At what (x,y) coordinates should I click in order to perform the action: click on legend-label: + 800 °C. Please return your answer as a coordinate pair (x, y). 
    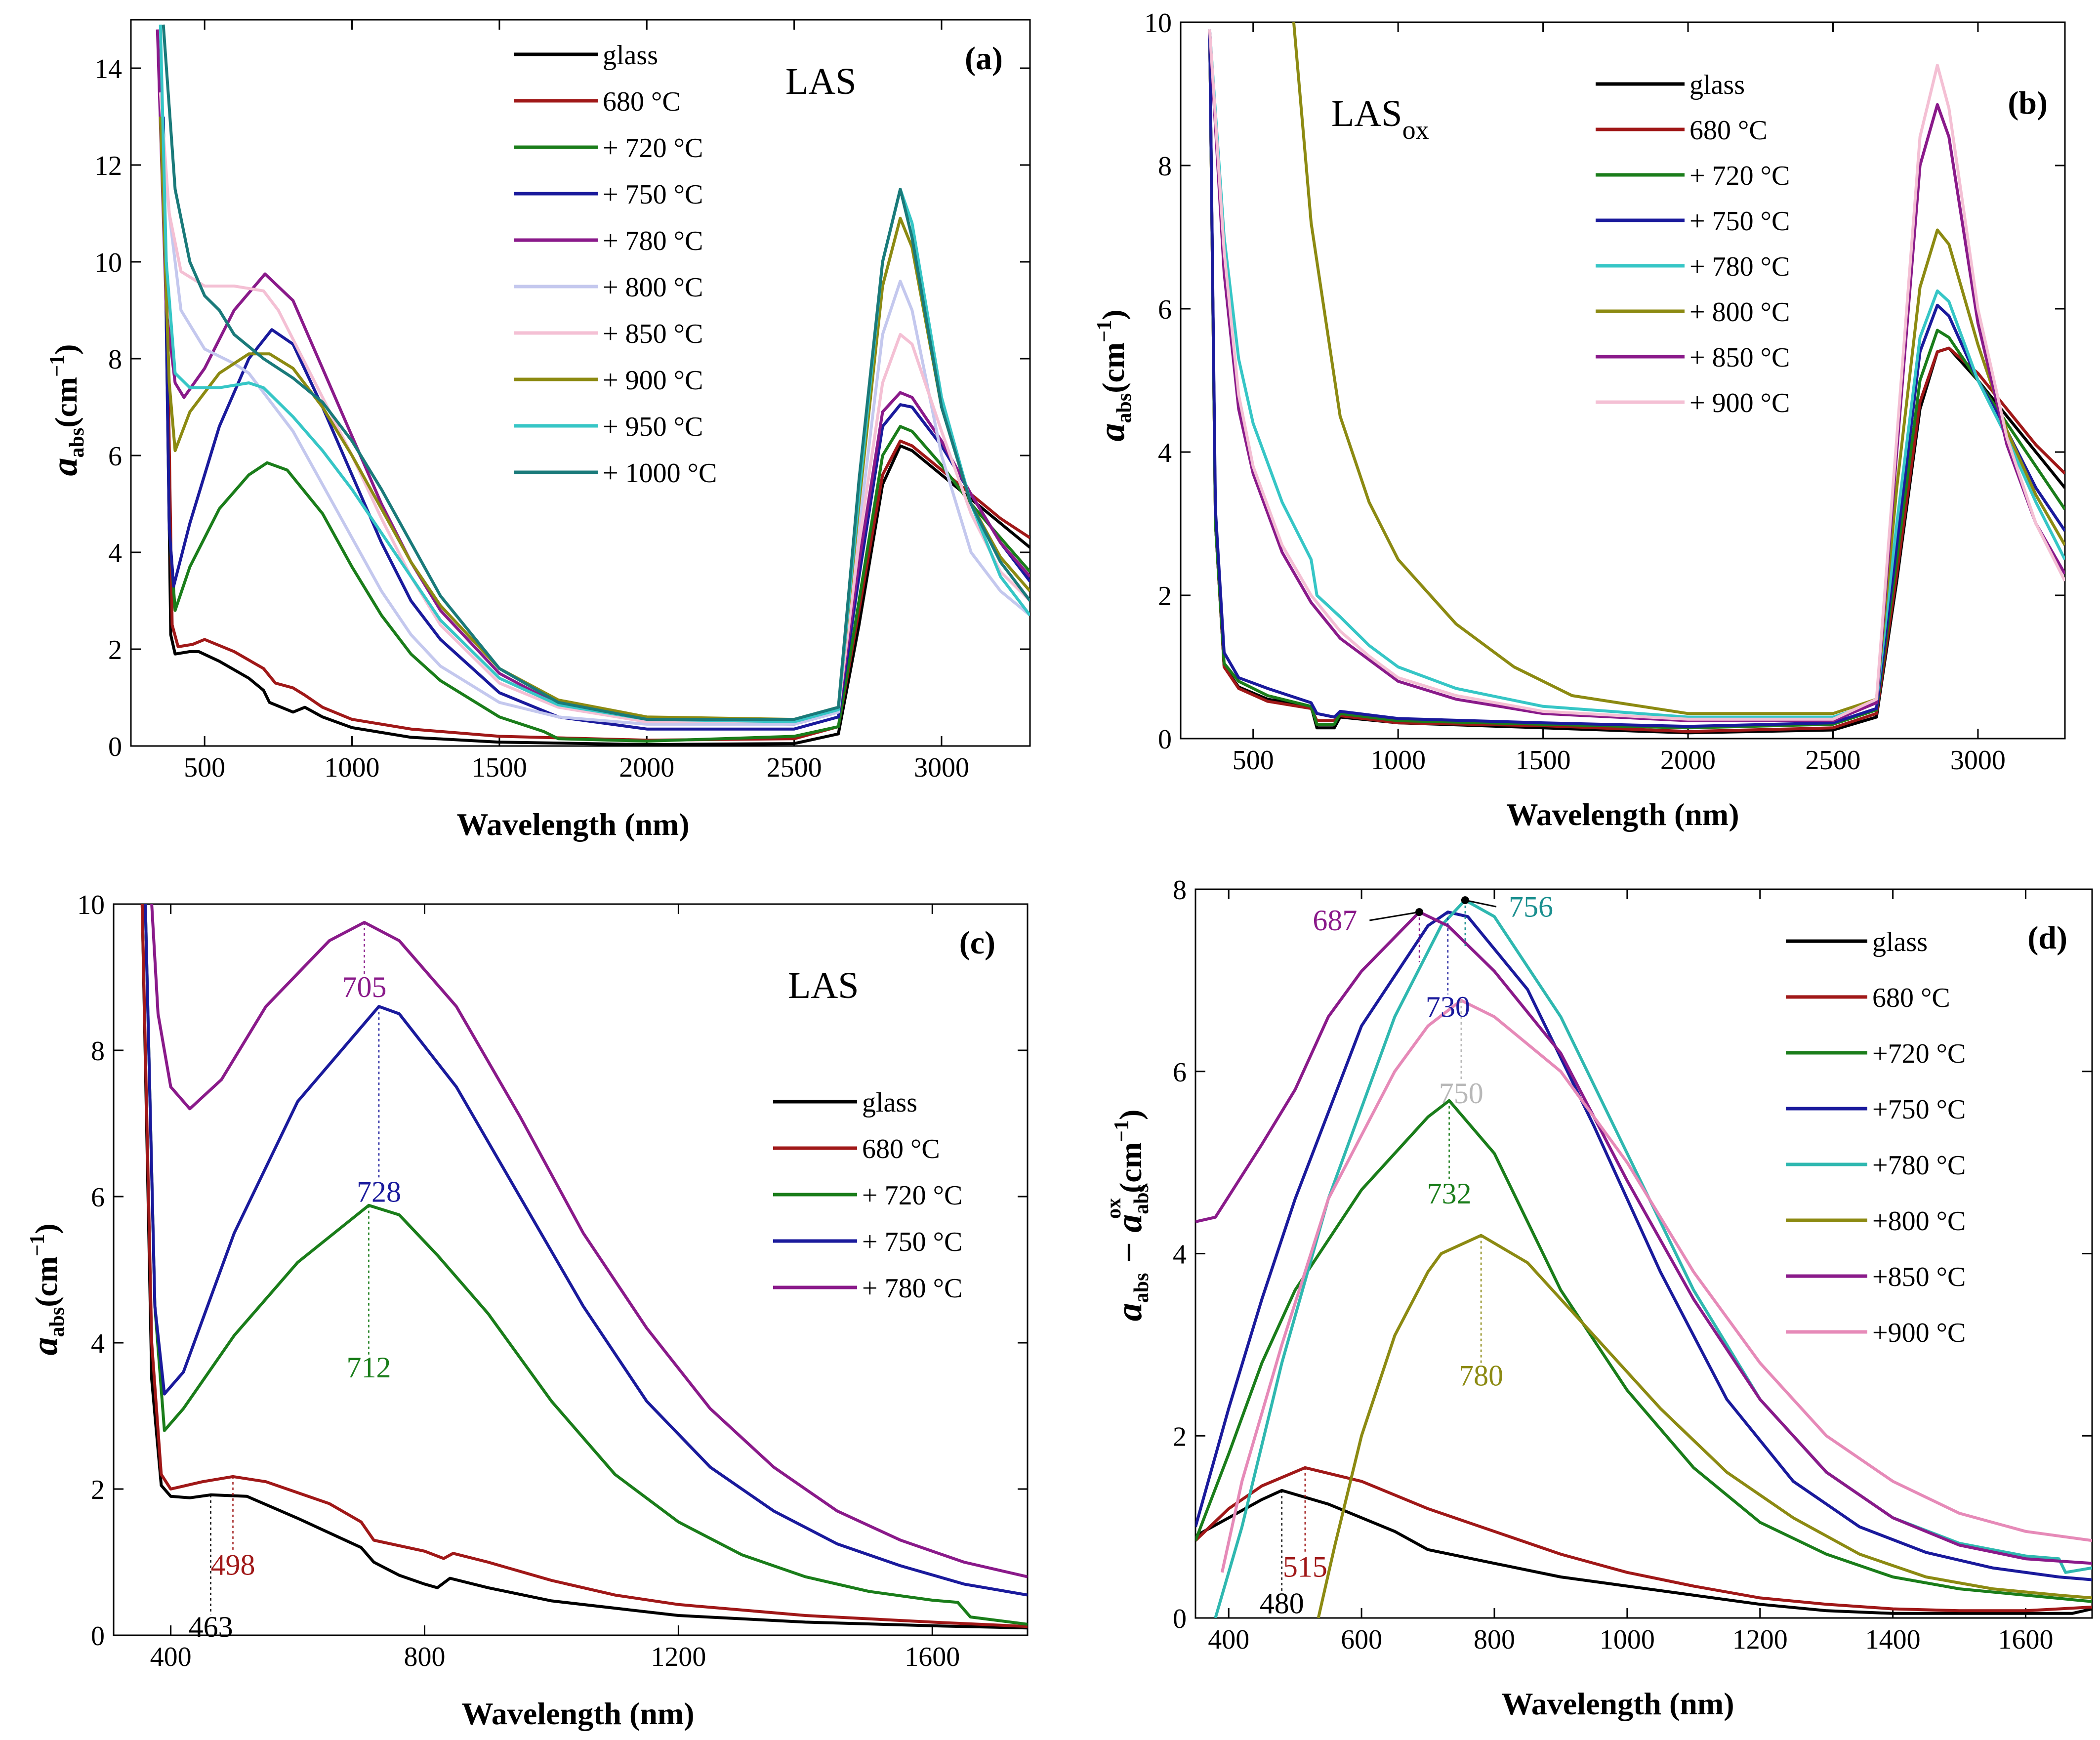
    Looking at the image, I should click on (653, 287).